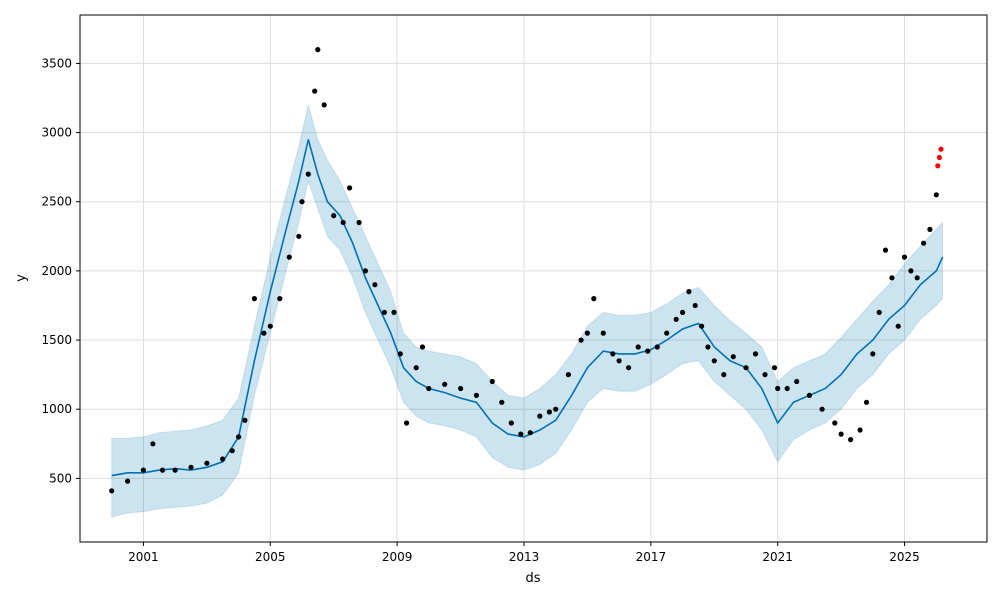 Image resolution: width=1000 pixels, height=600 pixels. What do you see at coordinates (143, 557) in the screenshot?
I see `x-tick-label: 2001` at bounding box center [143, 557].